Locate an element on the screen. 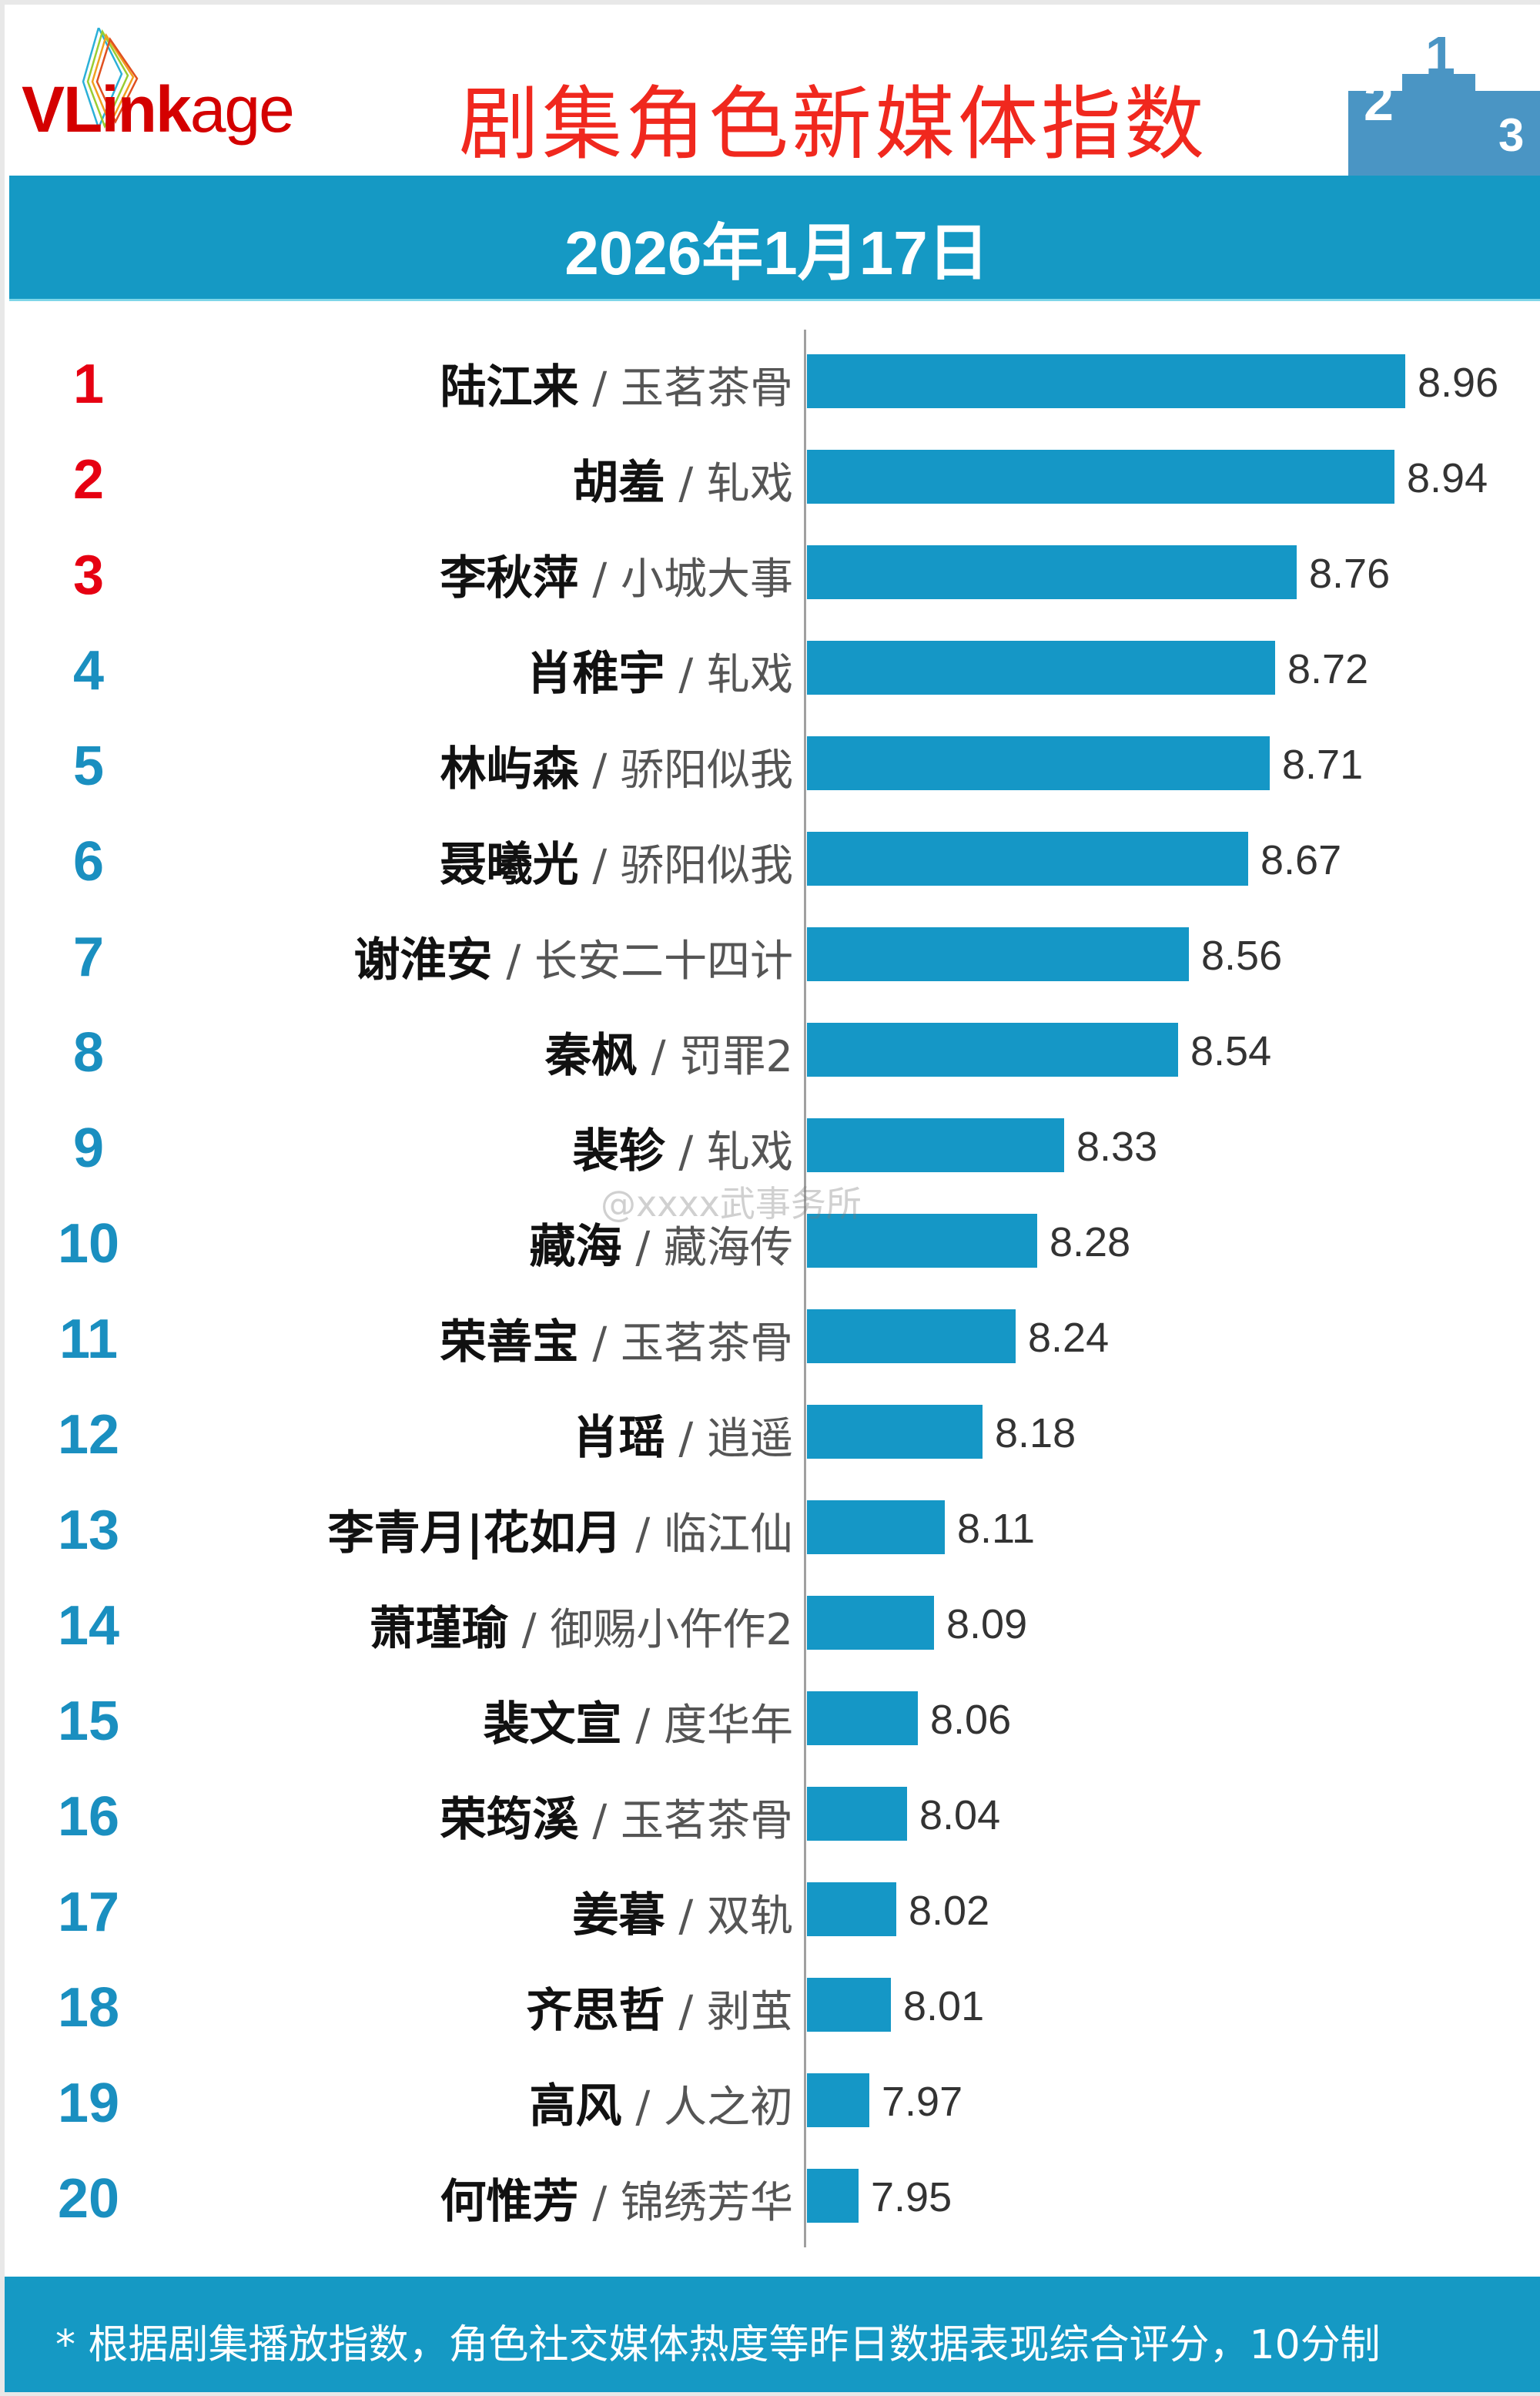 The width and height of the screenshot is (1540, 2396). footer-note: * 根据剧集播放指数，角色社交媒体热度等昨日数据表现综合评分，10分制 is located at coordinates (718, 2345).